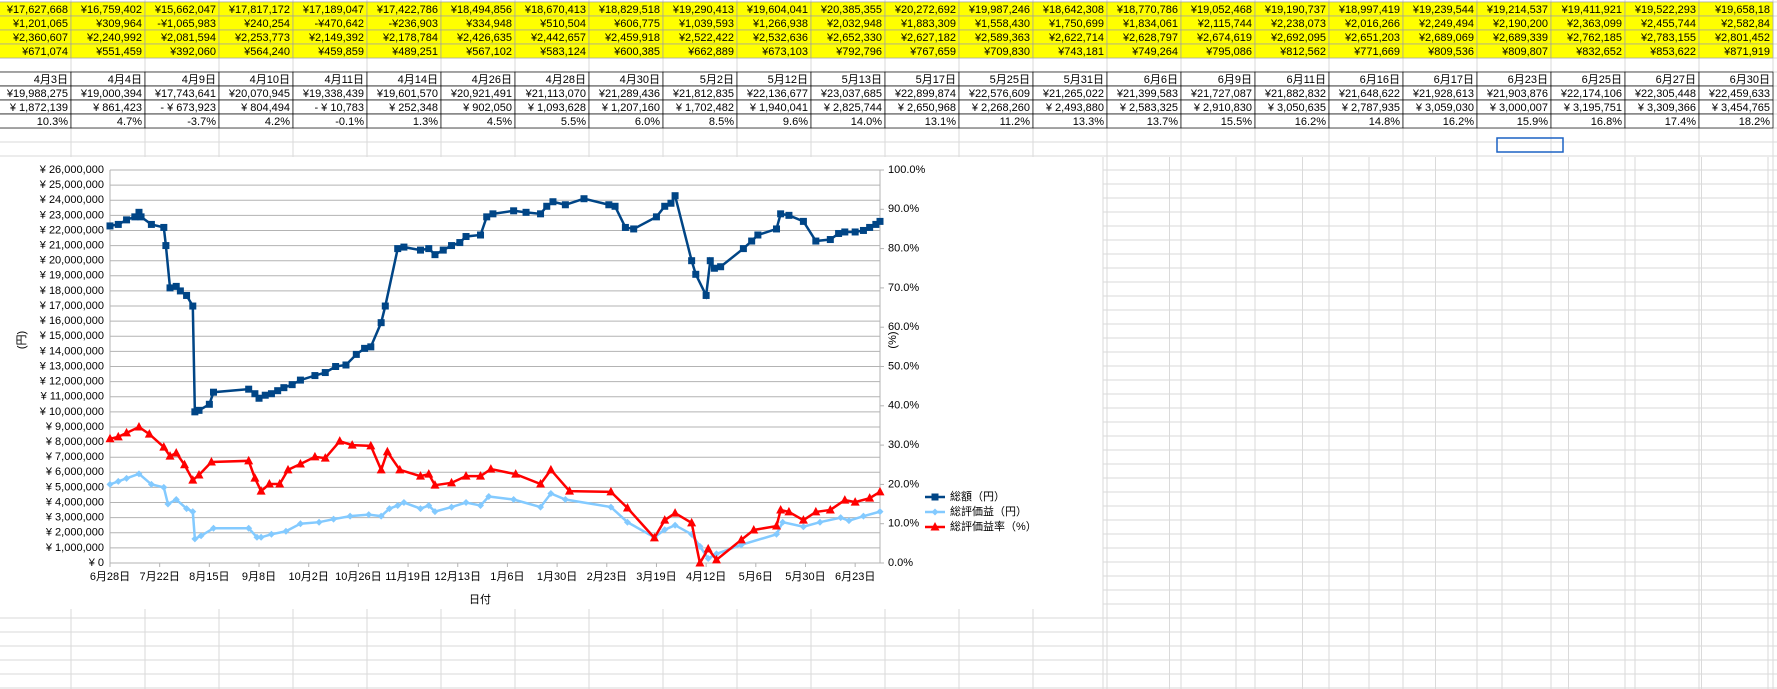 Image resolution: width=1777 pixels, height=689 pixels. Describe the element at coordinates (186, 24) in the screenshot. I see `cell-text: -¥1,065,983` at that location.